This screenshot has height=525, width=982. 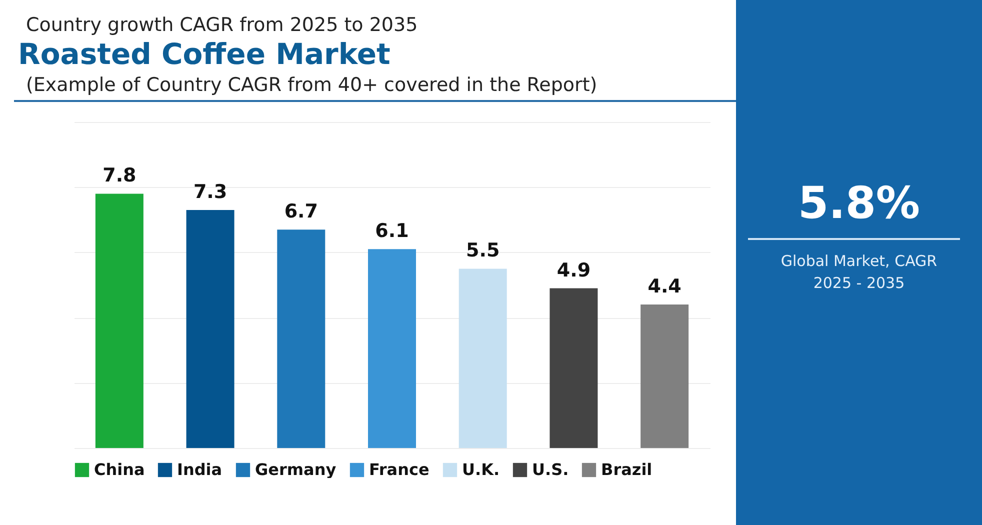 What do you see at coordinates (119, 469) in the screenshot?
I see `legend-label: China` at bounding box center [119, 469].